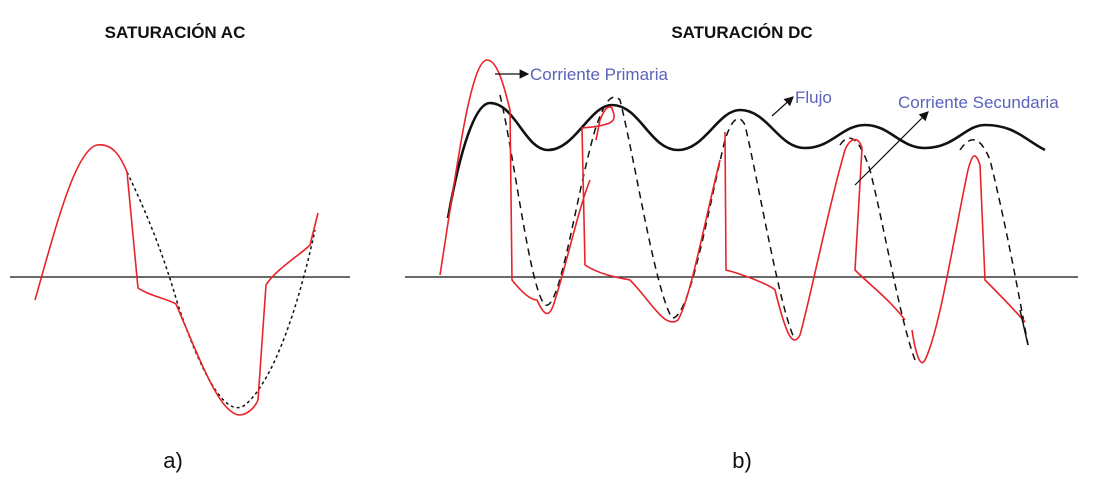 This screenshot has height=495, width=1112. I want to click on tail, so click(1024, 327).